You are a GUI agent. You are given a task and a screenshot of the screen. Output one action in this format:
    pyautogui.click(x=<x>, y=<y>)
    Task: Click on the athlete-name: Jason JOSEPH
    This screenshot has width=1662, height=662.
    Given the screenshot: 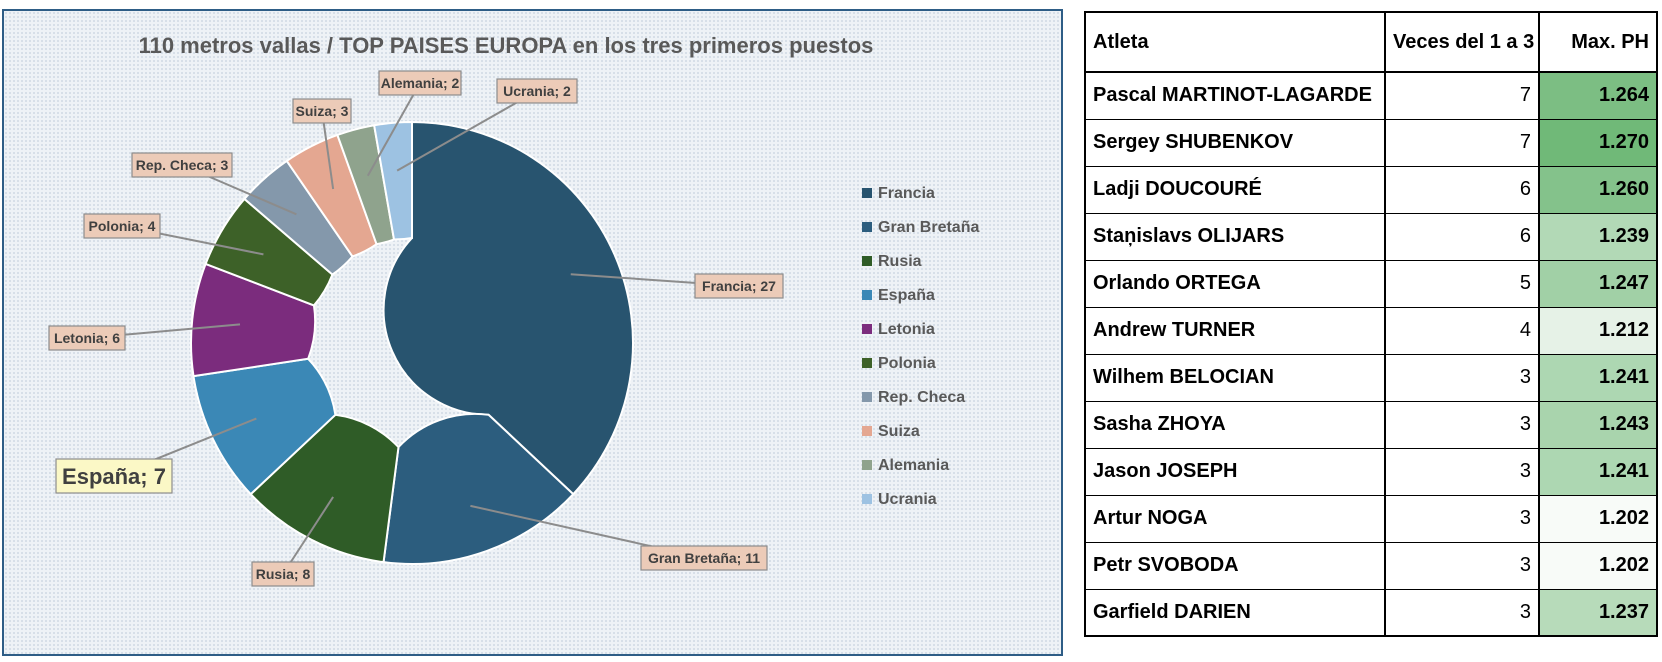 What is the action you would take?
    pyautogui.click(x=1235, y=471)
    